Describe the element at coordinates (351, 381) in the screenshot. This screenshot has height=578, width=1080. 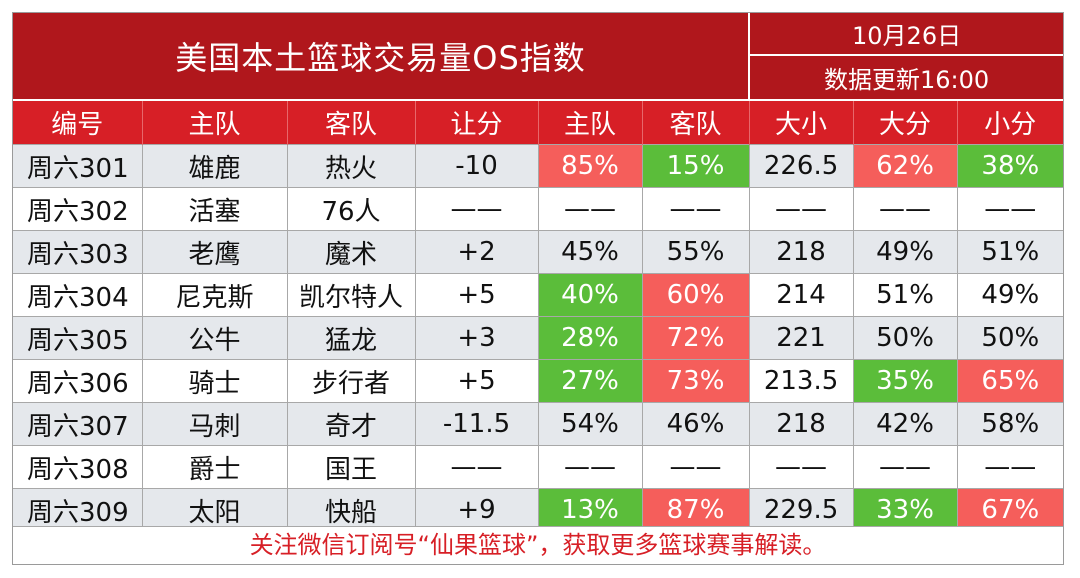
I see `cell-away-team: 步行者` at that location.